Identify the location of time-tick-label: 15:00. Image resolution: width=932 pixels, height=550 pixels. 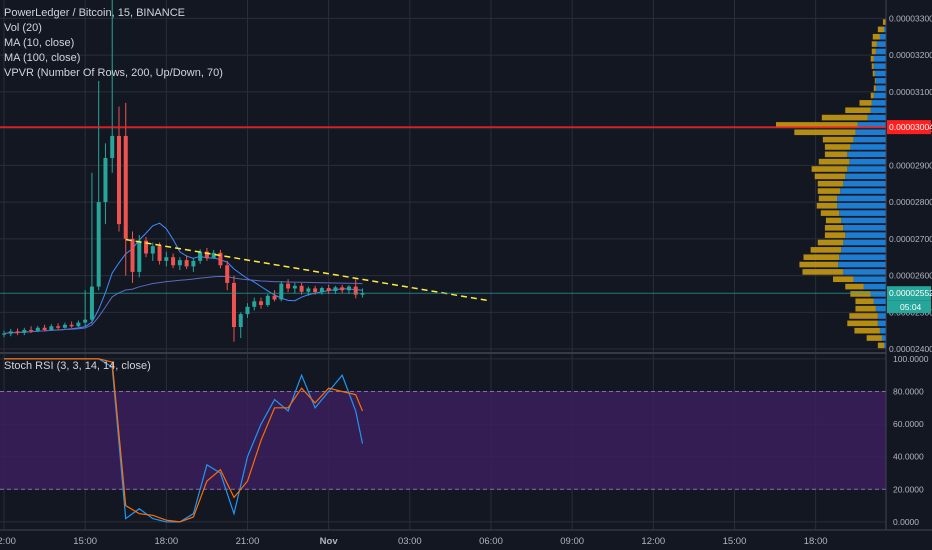
(735, 541).